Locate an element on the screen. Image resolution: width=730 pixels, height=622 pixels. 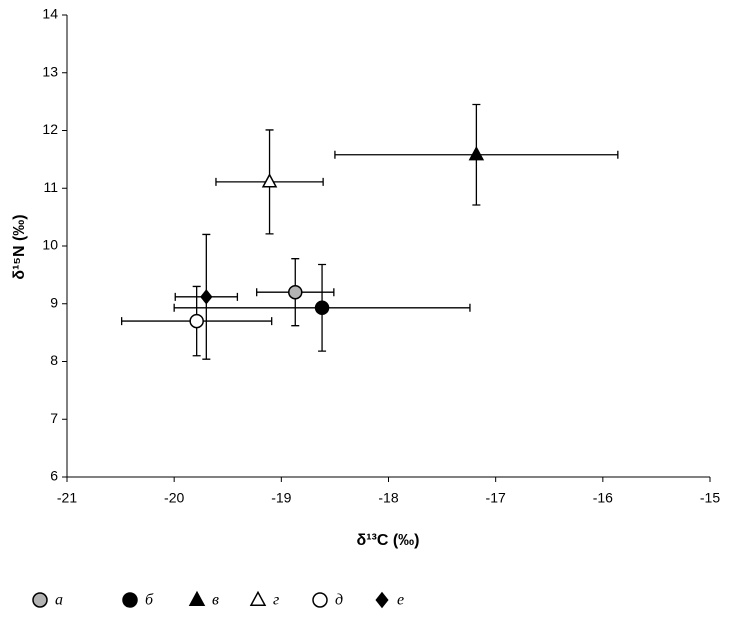
x-tick-label: -18 is located at coordinates (388, 498).